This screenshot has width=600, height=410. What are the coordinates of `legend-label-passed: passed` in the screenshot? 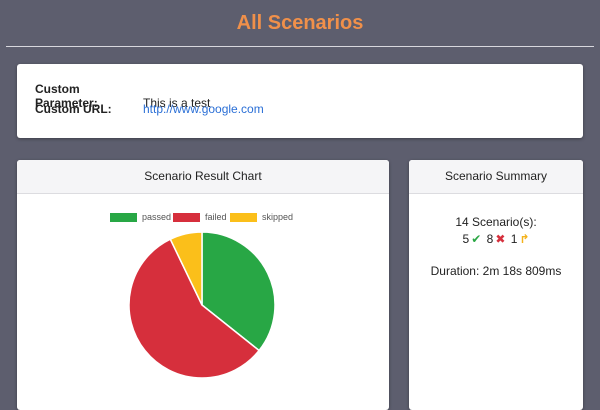 It's located at (157, 217).